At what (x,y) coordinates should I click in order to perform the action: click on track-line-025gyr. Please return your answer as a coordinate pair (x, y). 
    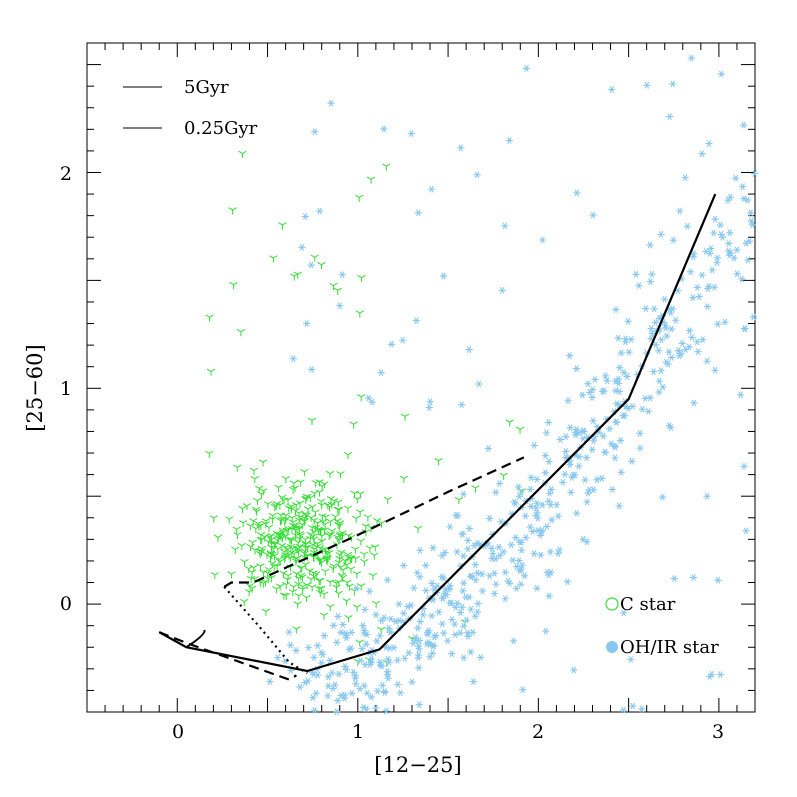
    Looking at the image, I should click on (227, 656).